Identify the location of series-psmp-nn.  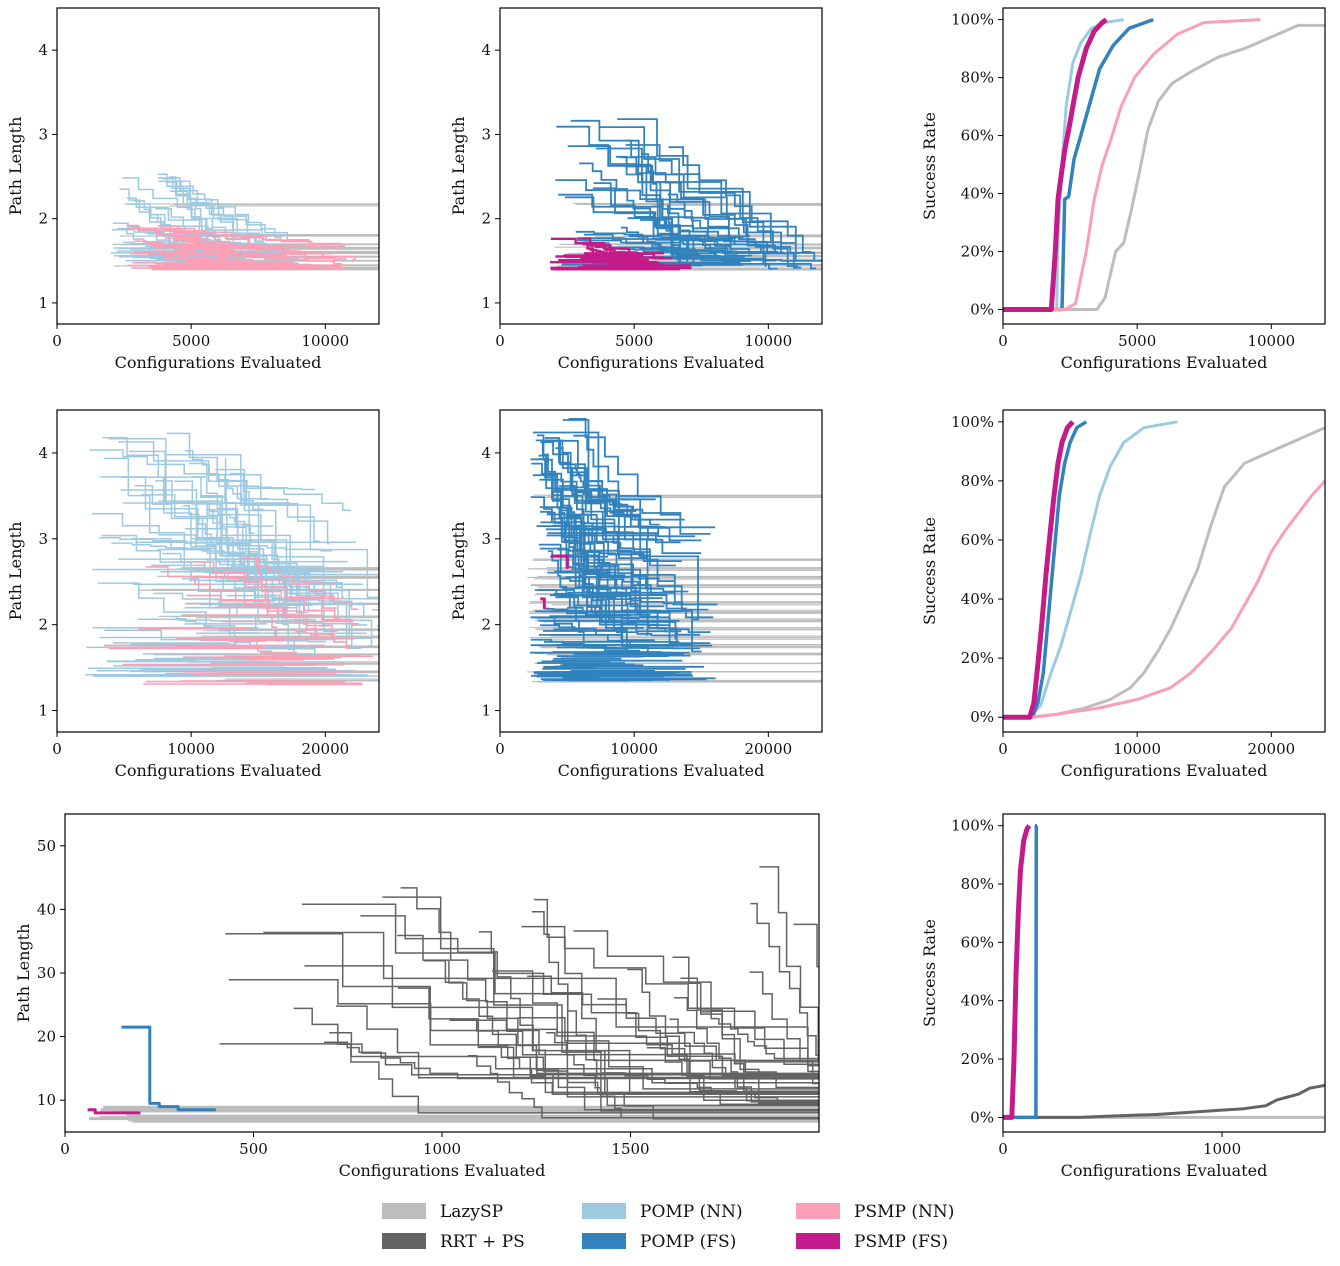
(238, 621).